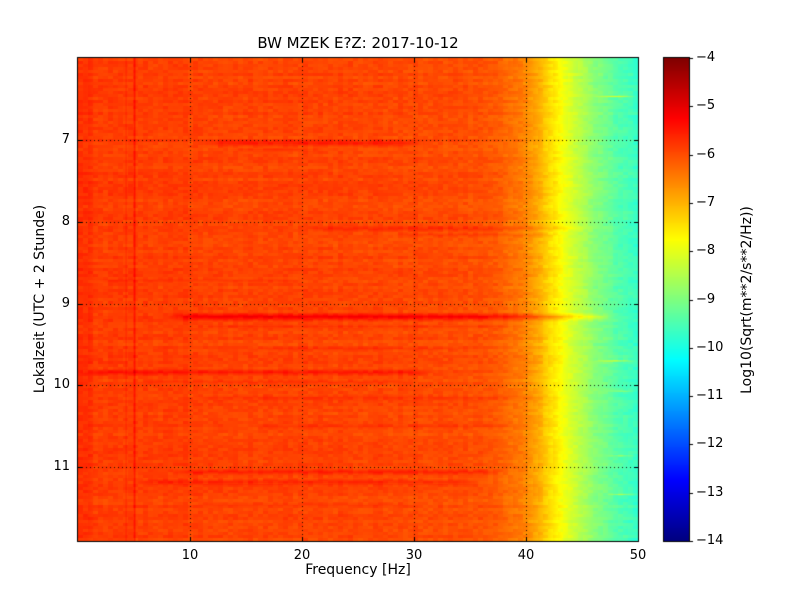  Describe the element at coordinates (710, 396) in the screenshot. I see `colorbar-tick-label: −11` at that location.